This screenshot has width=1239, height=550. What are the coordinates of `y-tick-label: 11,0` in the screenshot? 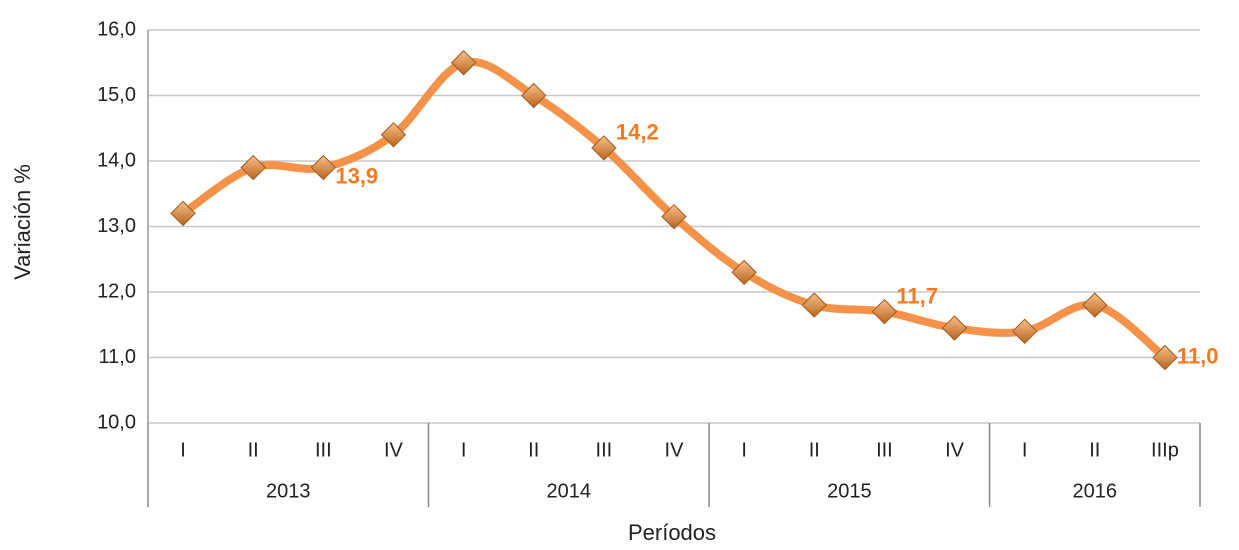 It's located at (117, 357).